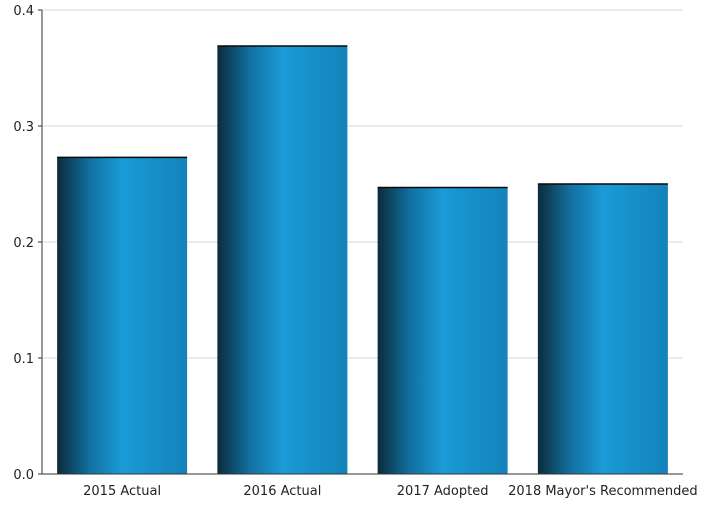  What do you see at coordinates (282, 491) in the screenshot?
I see `x-tick-label: 2016 Actual` at bounding box center [282, 491].